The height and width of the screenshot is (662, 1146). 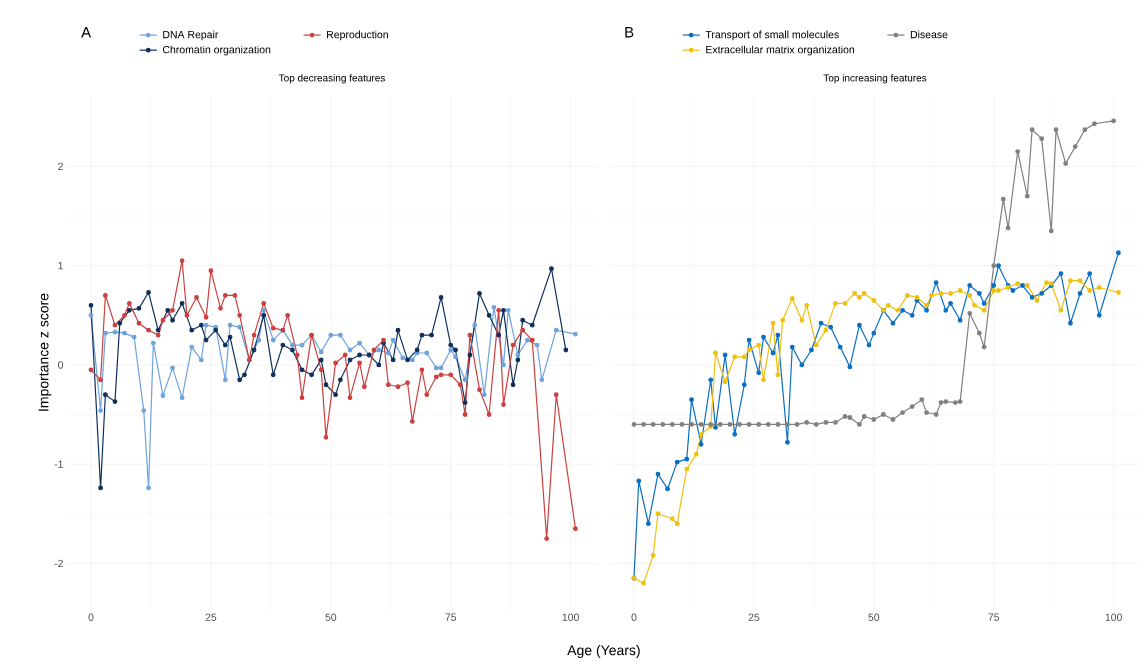 What do you see at coordinates (61, 365) in the screenshot?
I see `y-tick-label: 0` at bounding box center [61, 365].